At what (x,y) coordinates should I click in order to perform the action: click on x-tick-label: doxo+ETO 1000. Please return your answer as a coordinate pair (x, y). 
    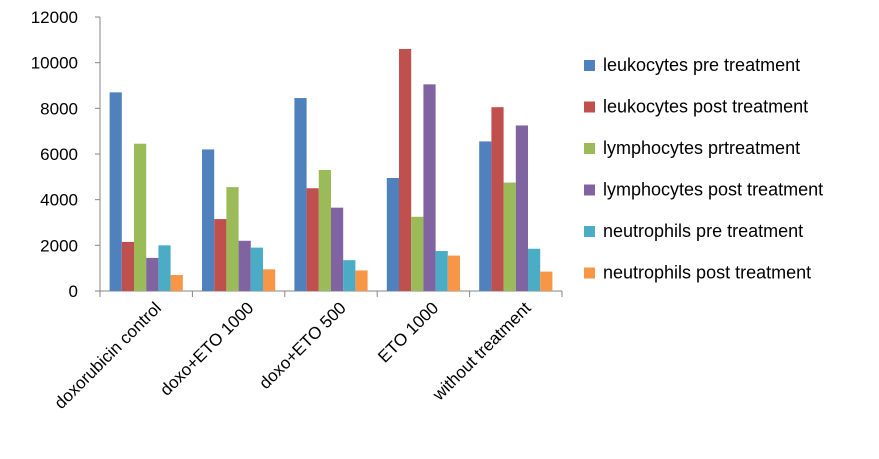
    Looking at the image, I should click on (206, 348).